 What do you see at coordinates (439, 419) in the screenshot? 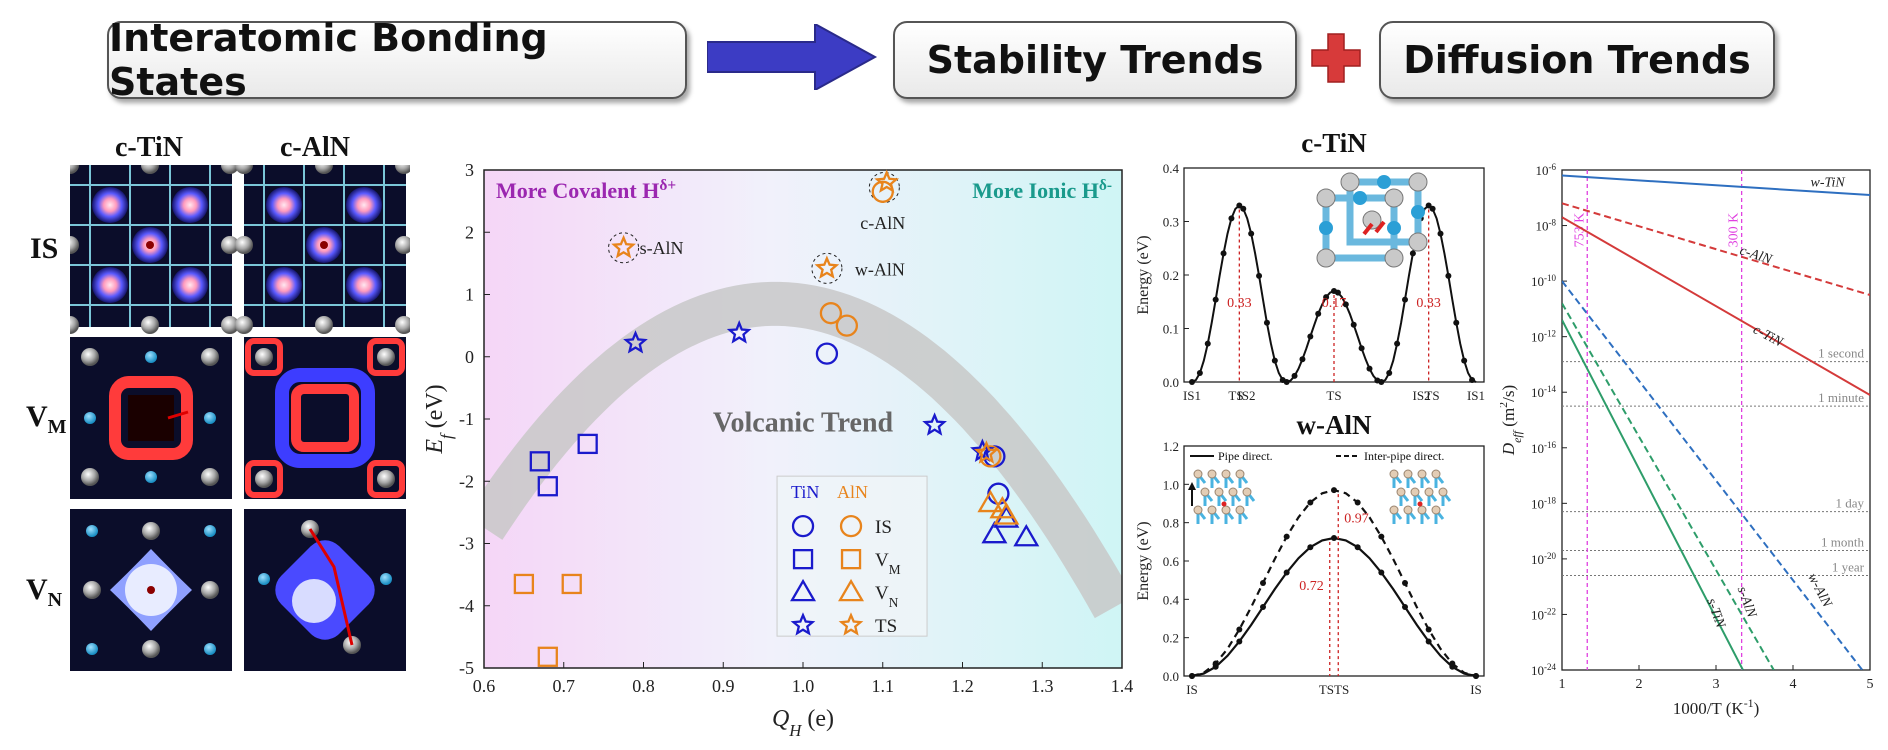
I see `y-axis-label: Ef (eV)` at bounding box center [439, 419].